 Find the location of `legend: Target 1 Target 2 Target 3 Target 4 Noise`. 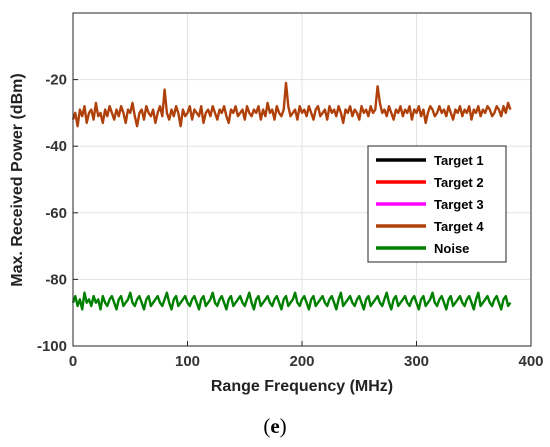

legend: Target 1 Target 2 Target 3 Target 4 Noise is located at coordinates (437, 204).